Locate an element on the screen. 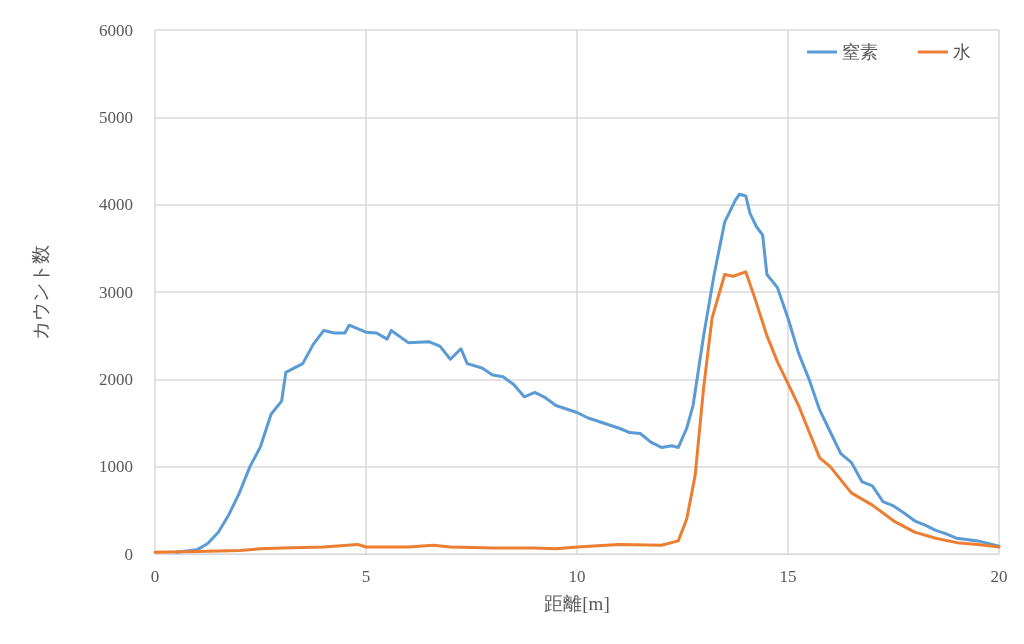 The width and height of the screenshot is (1024, 644). y-tick-label: 6000 is located at coordinates (116, 30).